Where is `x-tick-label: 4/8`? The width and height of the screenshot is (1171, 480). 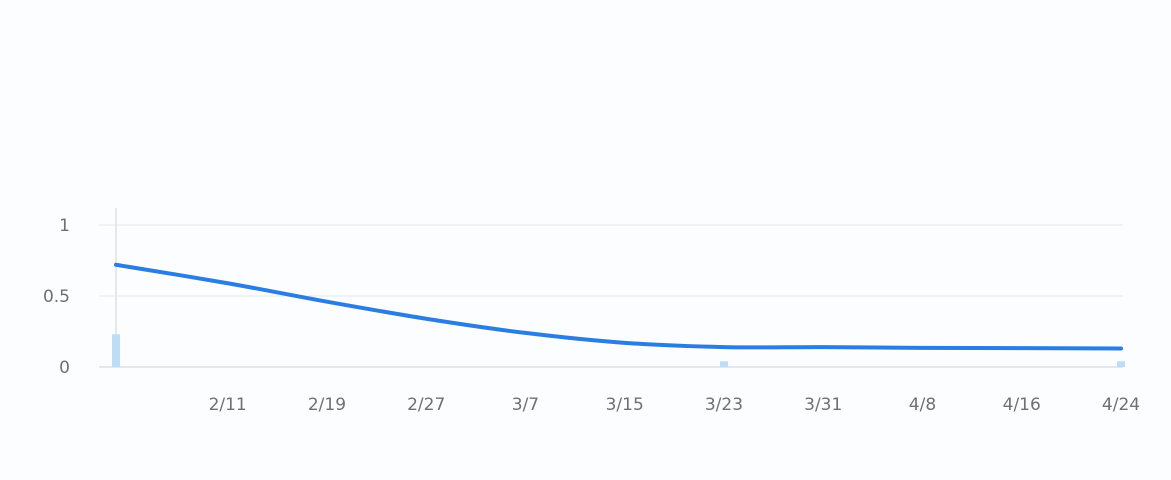
x-tick-label: 4/8 is located at coordinates (922, 405).